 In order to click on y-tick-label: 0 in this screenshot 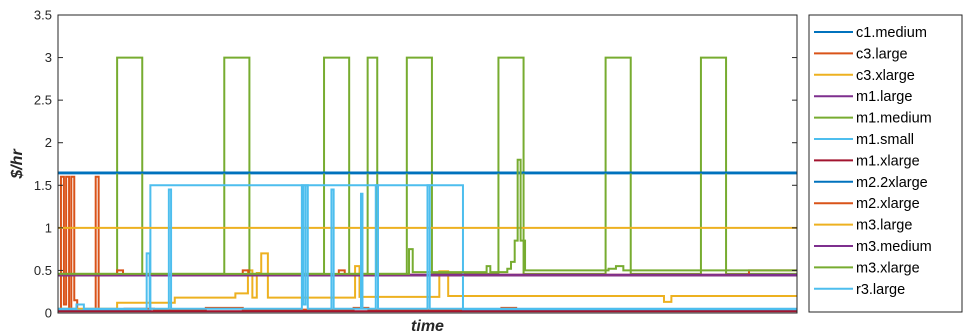, I will do `click(48, 313)`.